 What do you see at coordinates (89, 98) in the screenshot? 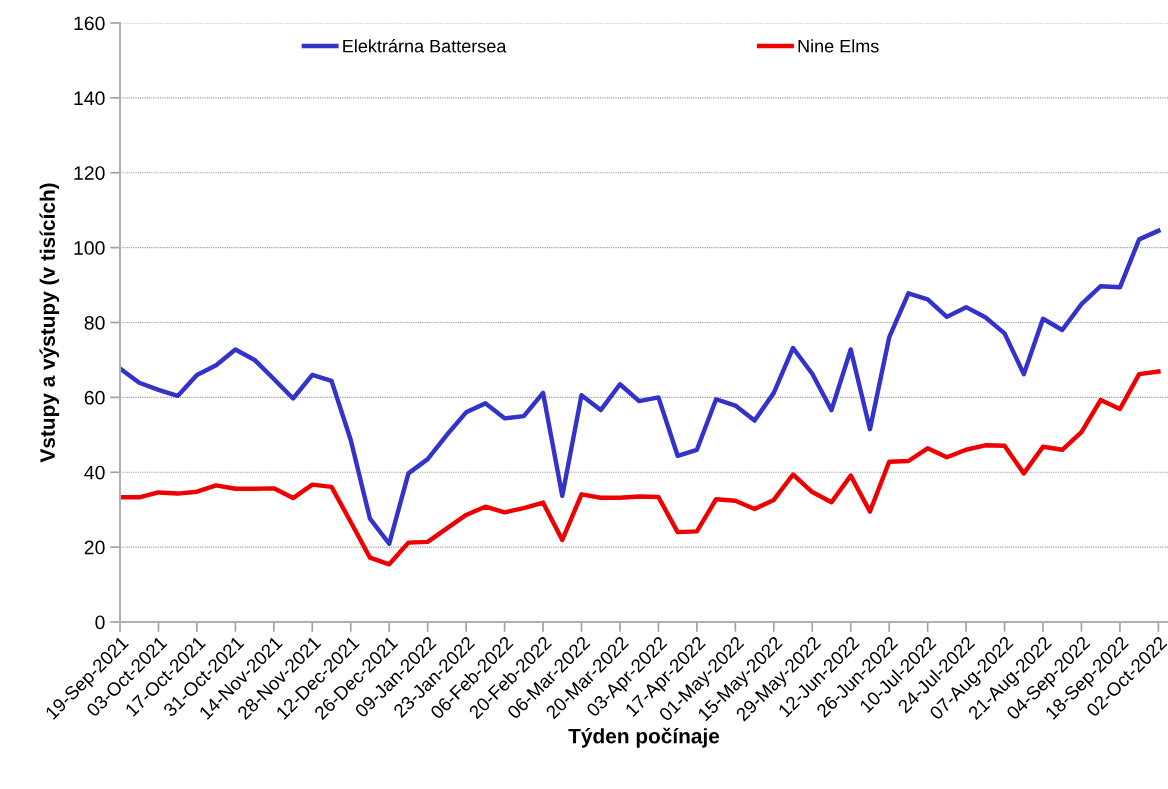
I see `y-tick-label: 140` at bounding box center [89, 98].